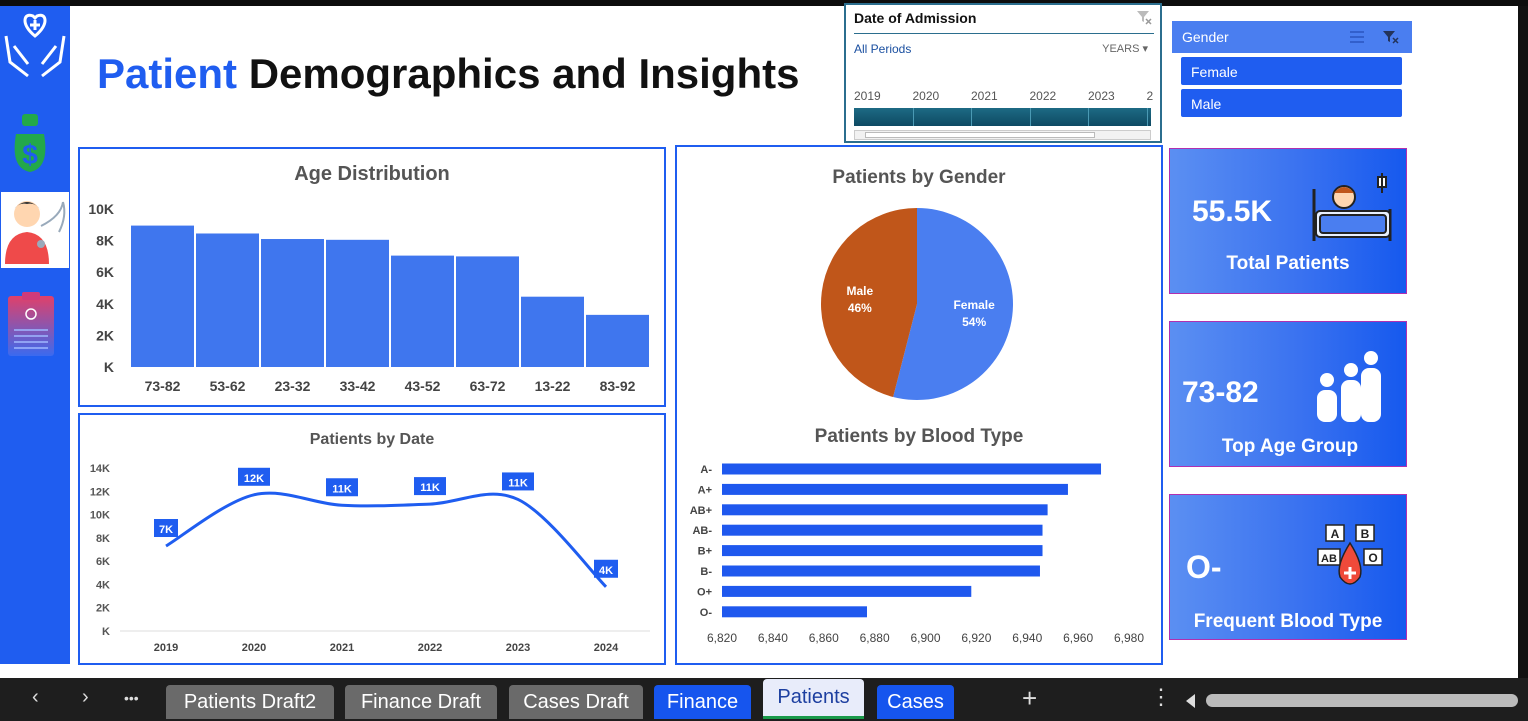  I want to click on window-top-border, so click(764, 3).